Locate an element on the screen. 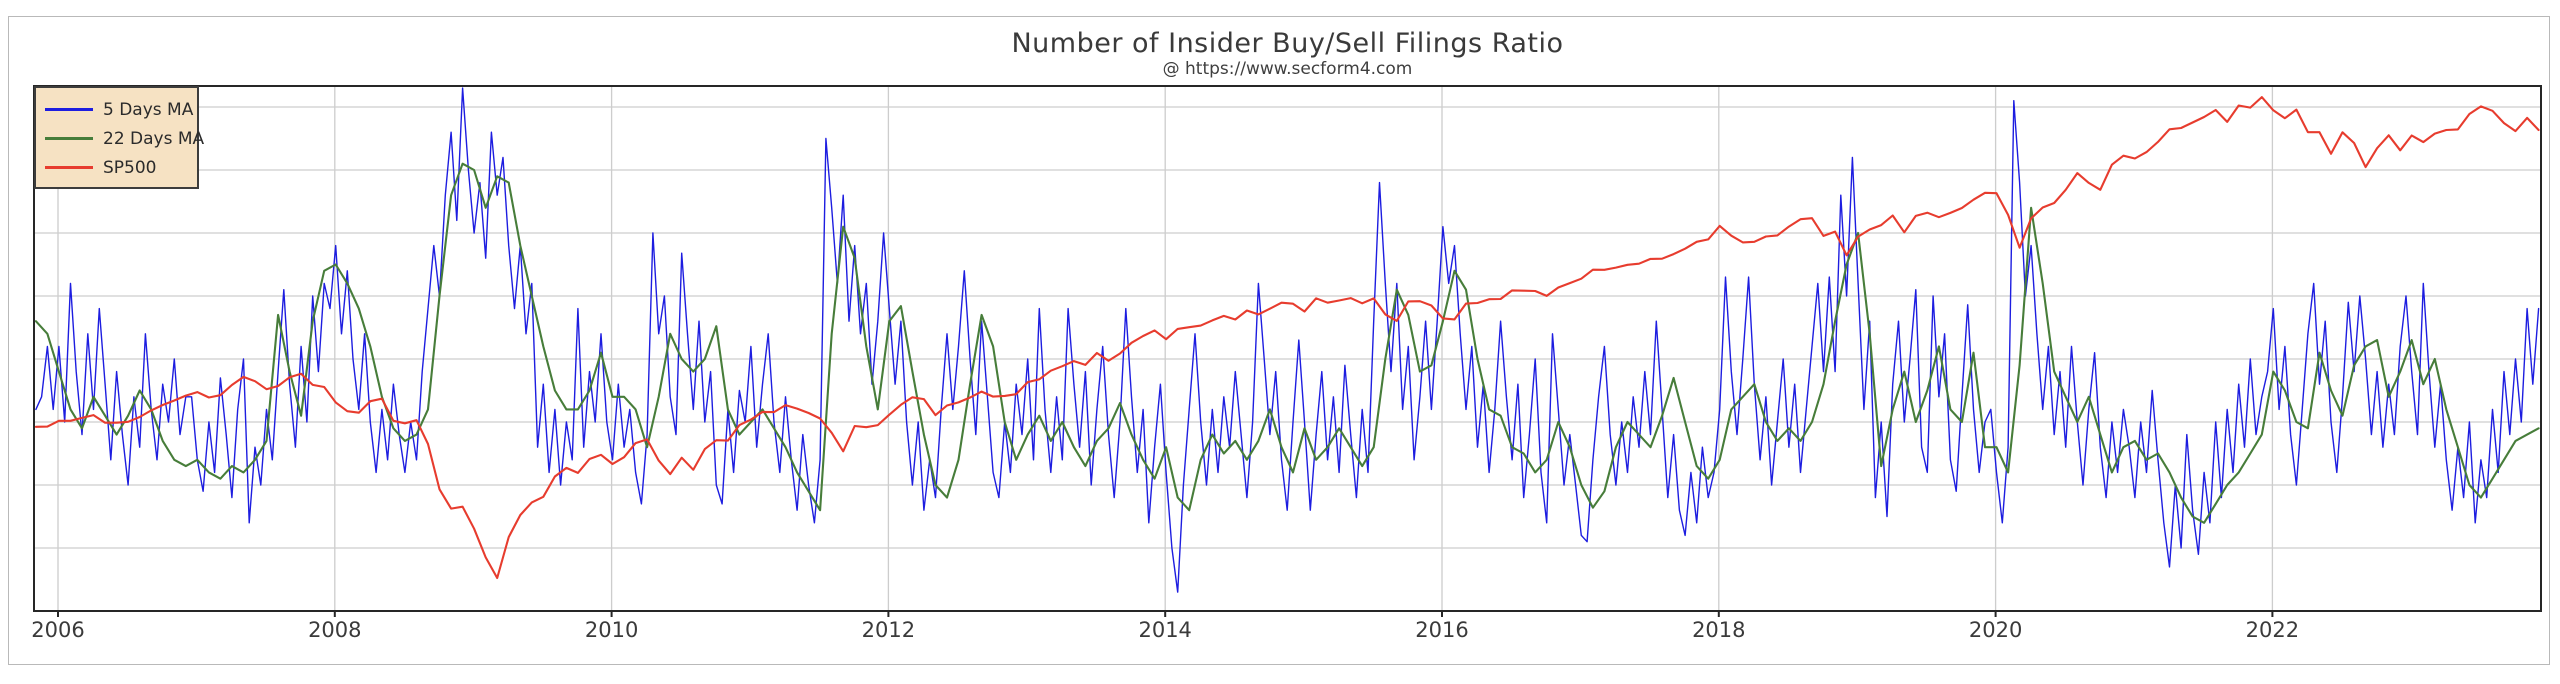 This screenshot has height=684, width=2560. legend-line-sample-green is located at coordinates (69, 138).